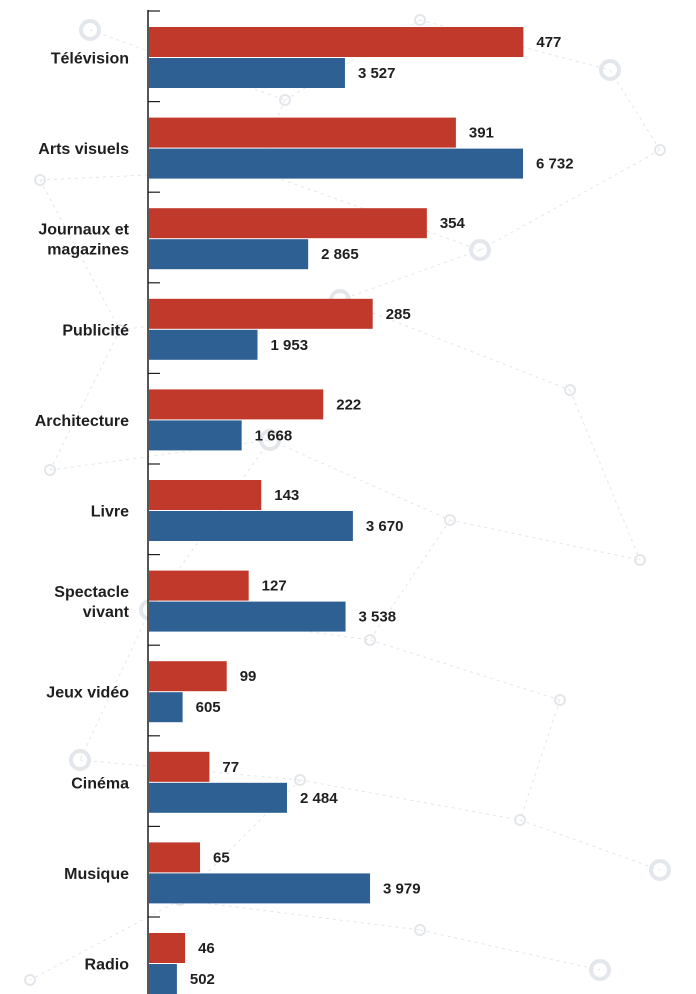 The height and width of the screenshot is (994, 696). What do you see at coordinates (87, 693) in the screenshot?
I see `category-label: Jeux vidéo` at bounding box center [87, 693].